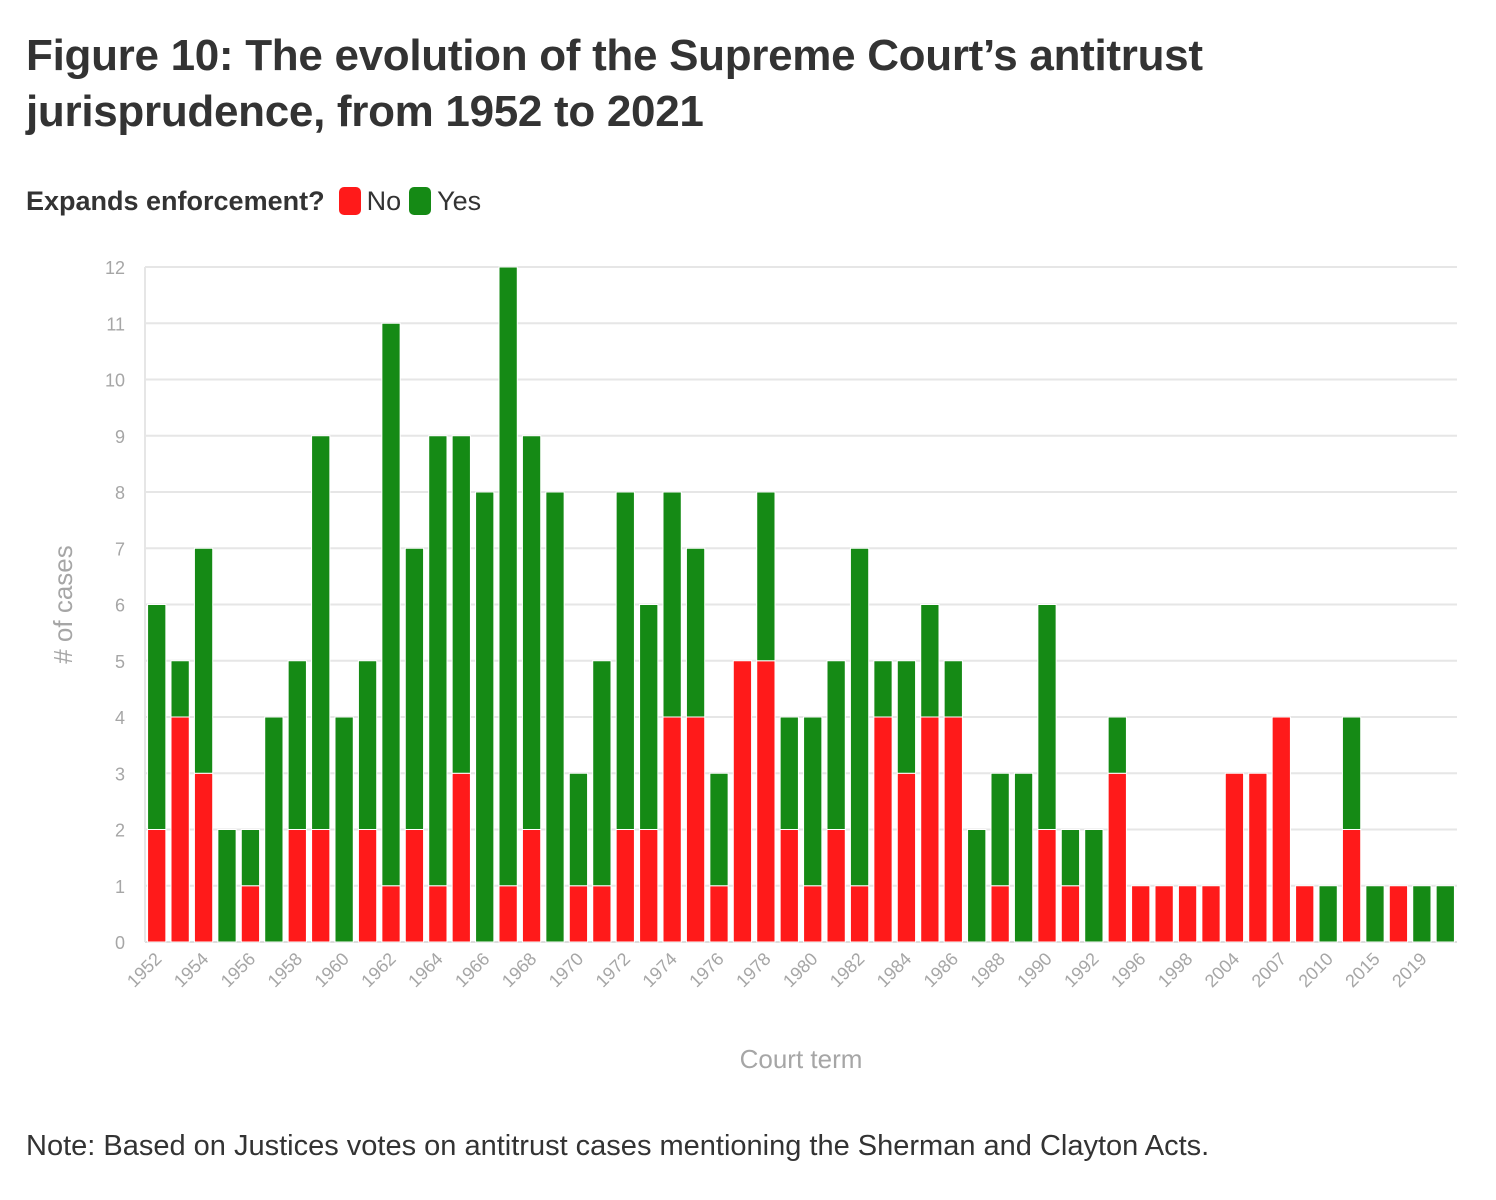 This screenshot has width=1496, height=1200. What do you see at coordinates (1047, 717) in the screenshot?
I see `bar-yes-1990` at bounding box center [1047, 717].